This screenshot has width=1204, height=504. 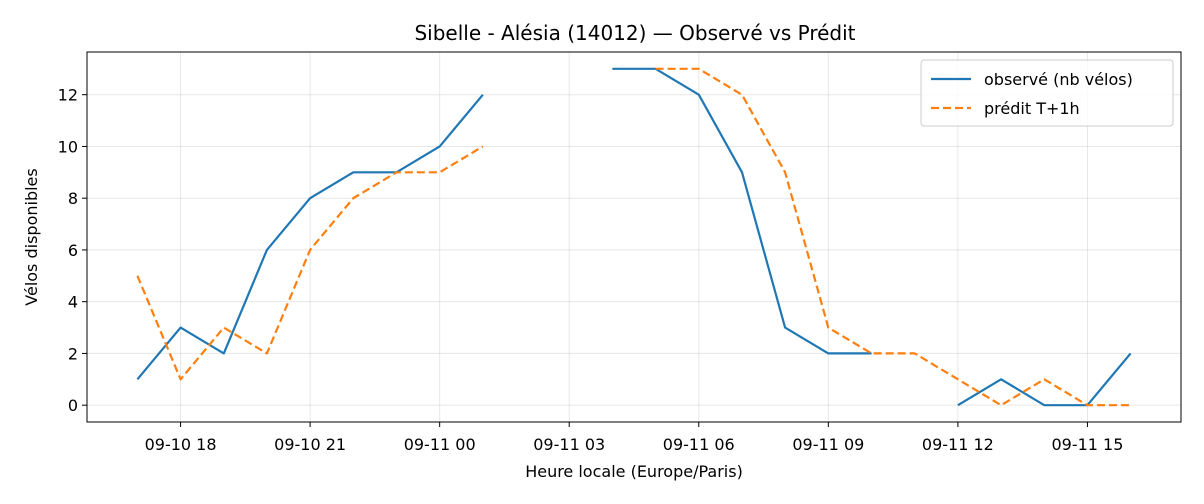 I want to click on x-axis-label: Heure locale (Europe/Paris), so click(x=634, y=471).